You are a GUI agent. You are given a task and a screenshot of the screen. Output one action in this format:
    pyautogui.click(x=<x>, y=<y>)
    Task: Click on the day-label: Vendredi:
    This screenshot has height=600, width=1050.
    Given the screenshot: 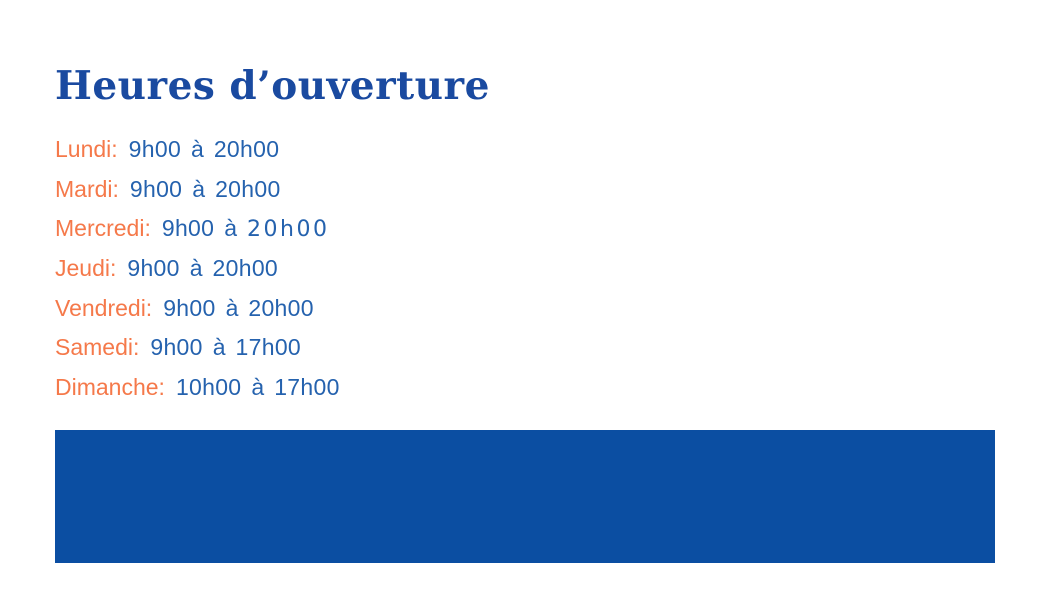 What is the action you would take?
    pyautogui.click(x=104, y=307)
    